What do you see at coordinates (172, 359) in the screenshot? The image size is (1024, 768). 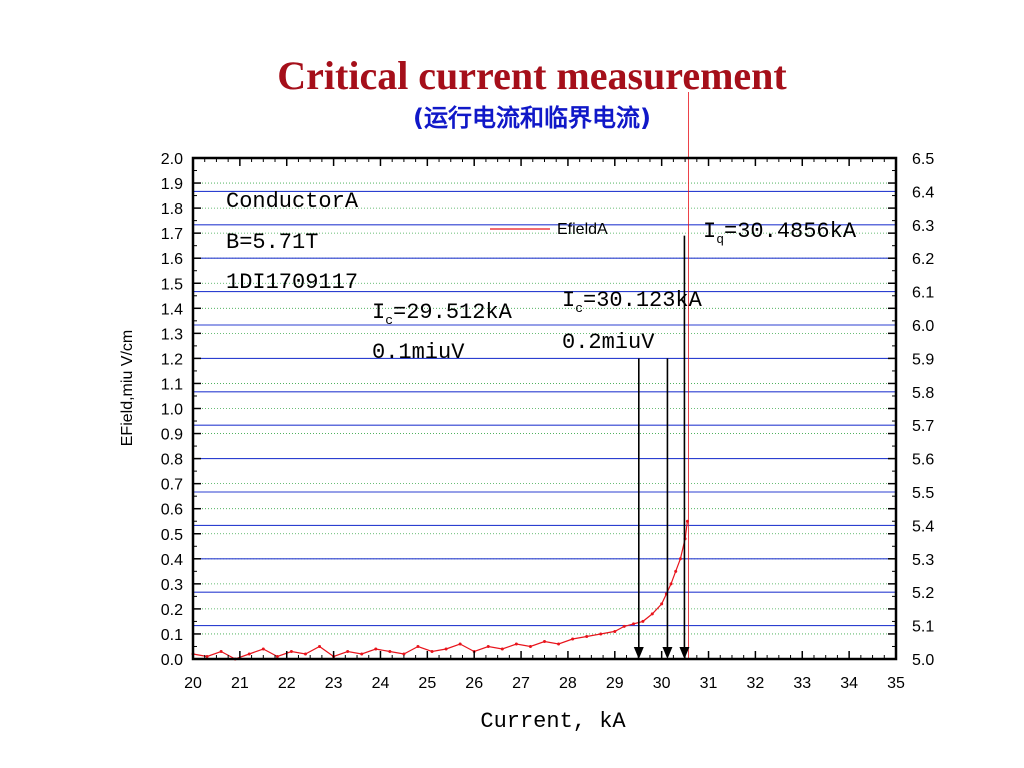 I see `y-tick-label: 1.2` at bounding box center [172, 359].